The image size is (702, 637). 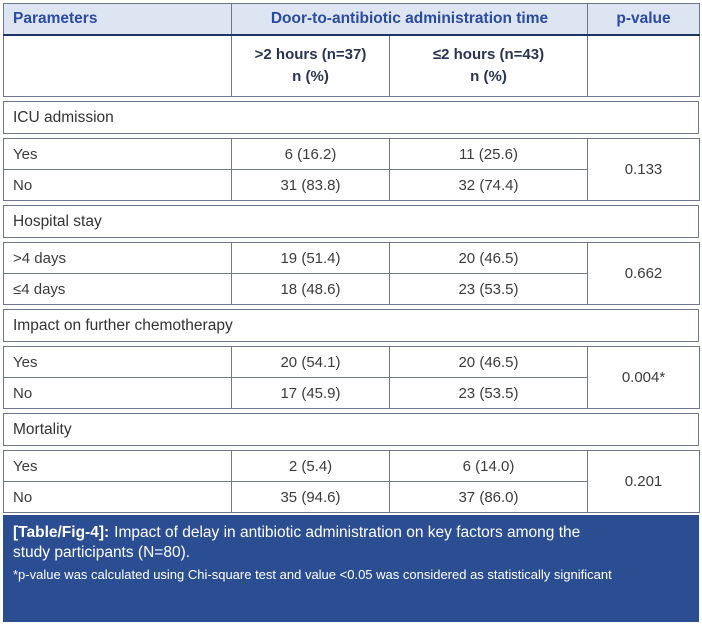 I want to click on table-row: No 35 (94.6) 37 (86.0), so click(x=351, y=497).